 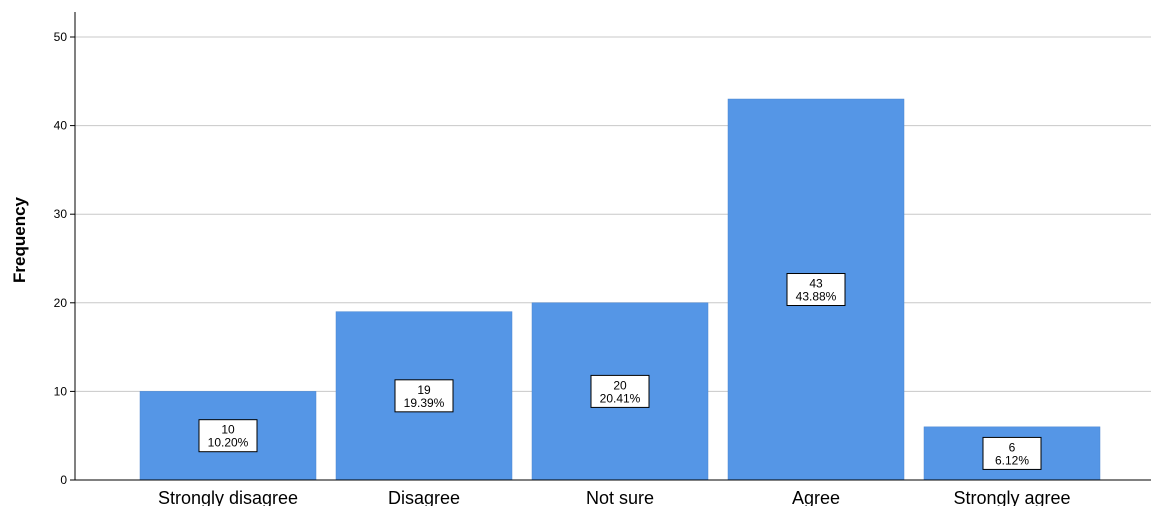 I want to click on y-tick-label: 10, so click(x=61, y=391).